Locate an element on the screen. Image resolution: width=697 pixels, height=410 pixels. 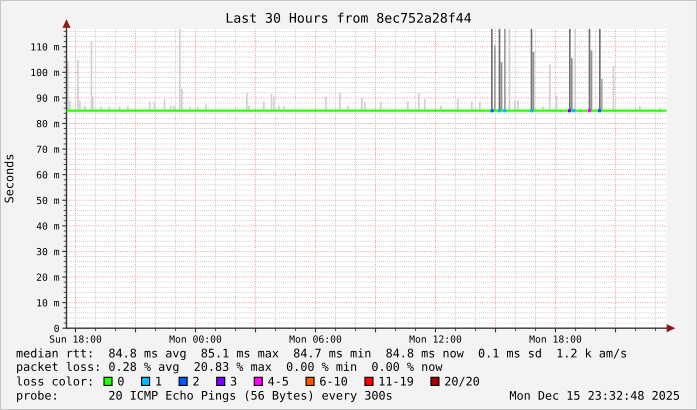
y-tick-label: 70 m is located at coordinates (48, 149).